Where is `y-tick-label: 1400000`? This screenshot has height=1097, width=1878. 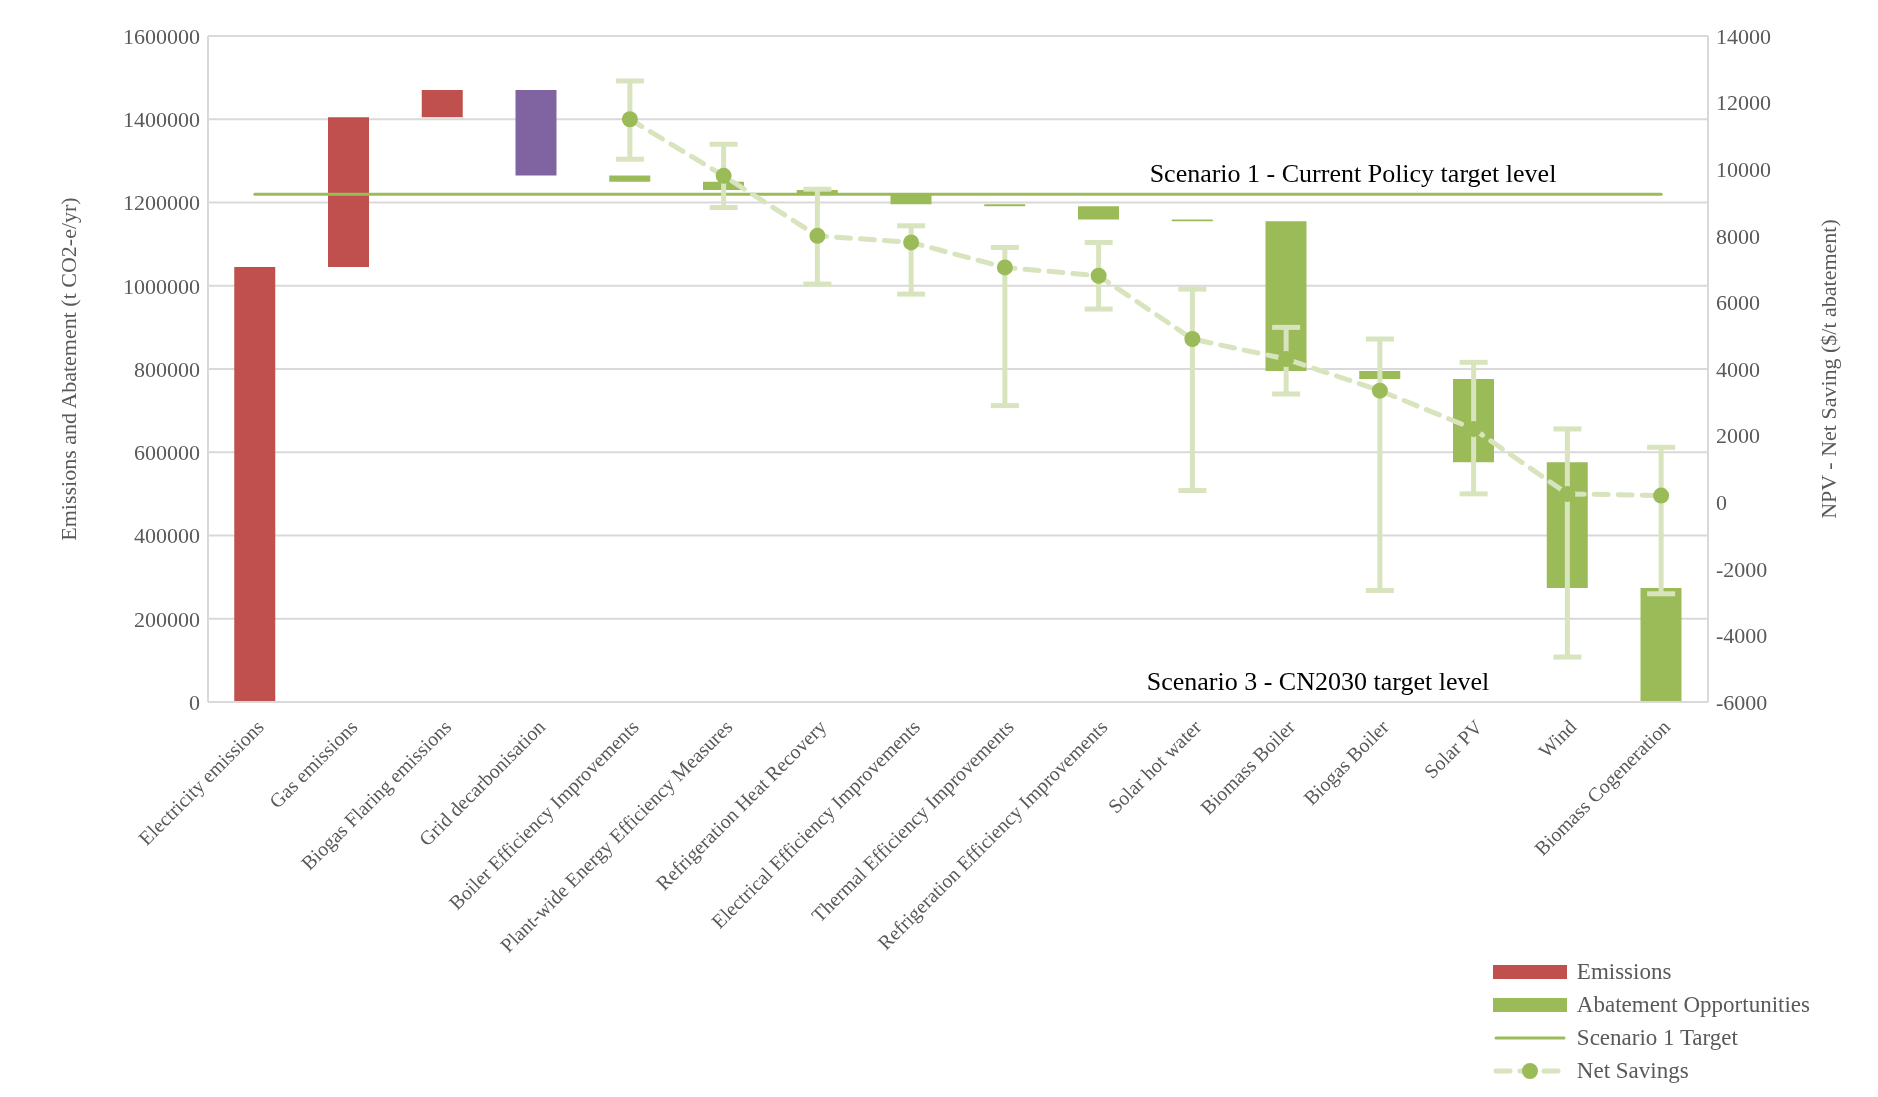 y-tick-label: 1400000 is located at coordinates (161, 120).